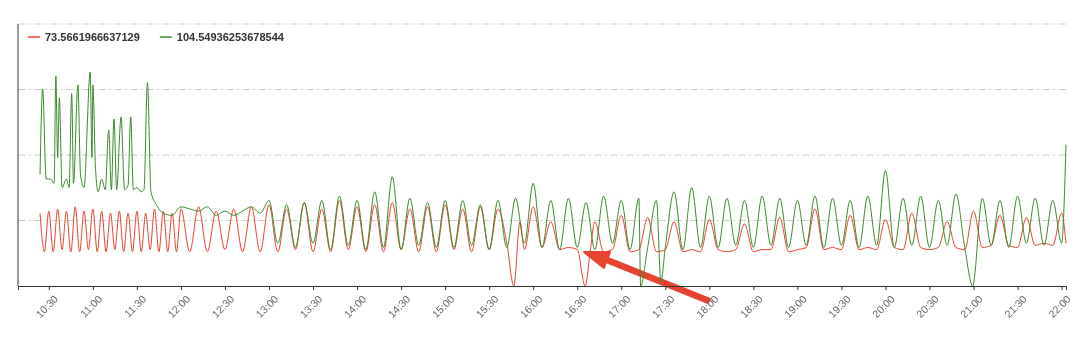 The width and height of the screenshot is (1080, 361). Describe the element at coordinates (230, 37) in the screenshot. I see `legend-label: 104.54936253678544` at that location.